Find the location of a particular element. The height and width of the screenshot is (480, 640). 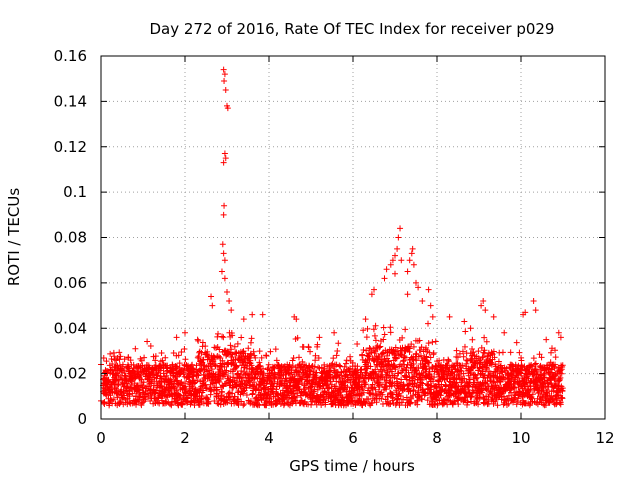

y-axis-label: ROTI / TECUs is located at coordinates (14, 237).